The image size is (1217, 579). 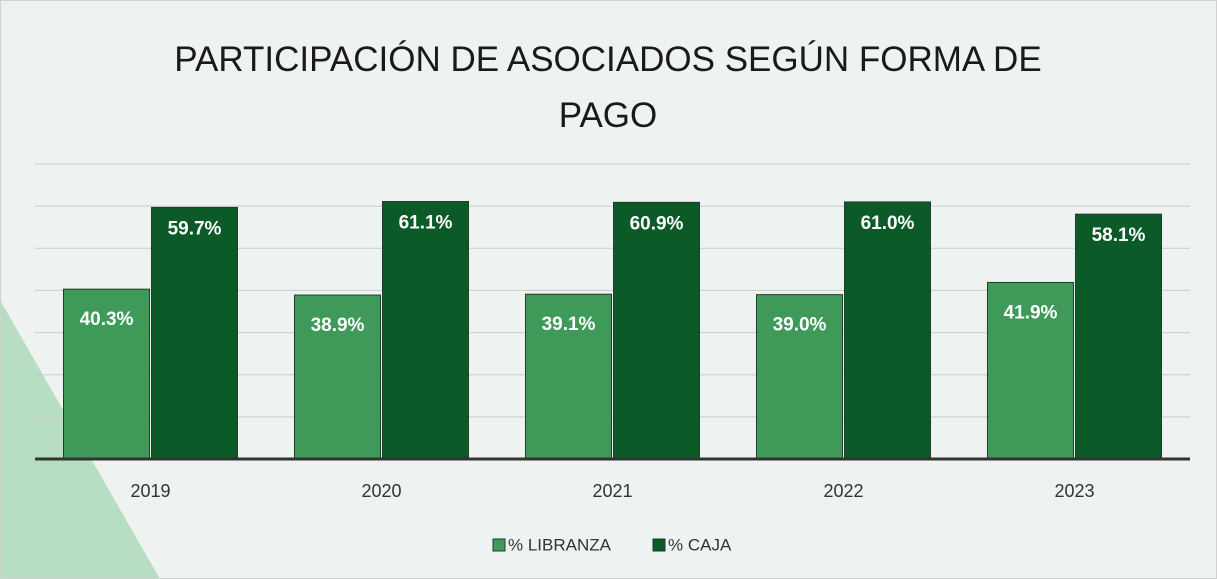 I want to click on data-label: 59.7%, so click(x=195, y=228).